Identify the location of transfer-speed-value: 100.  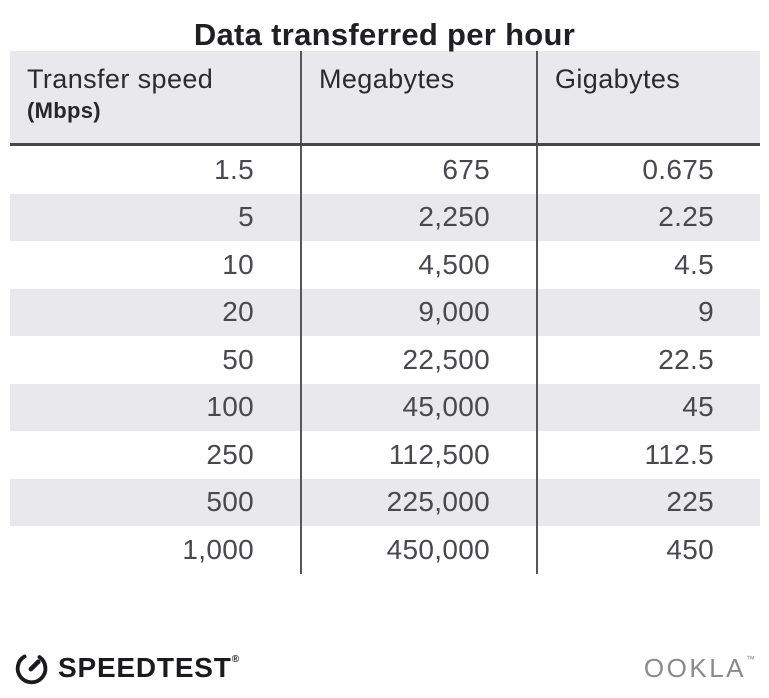
(156, 407).